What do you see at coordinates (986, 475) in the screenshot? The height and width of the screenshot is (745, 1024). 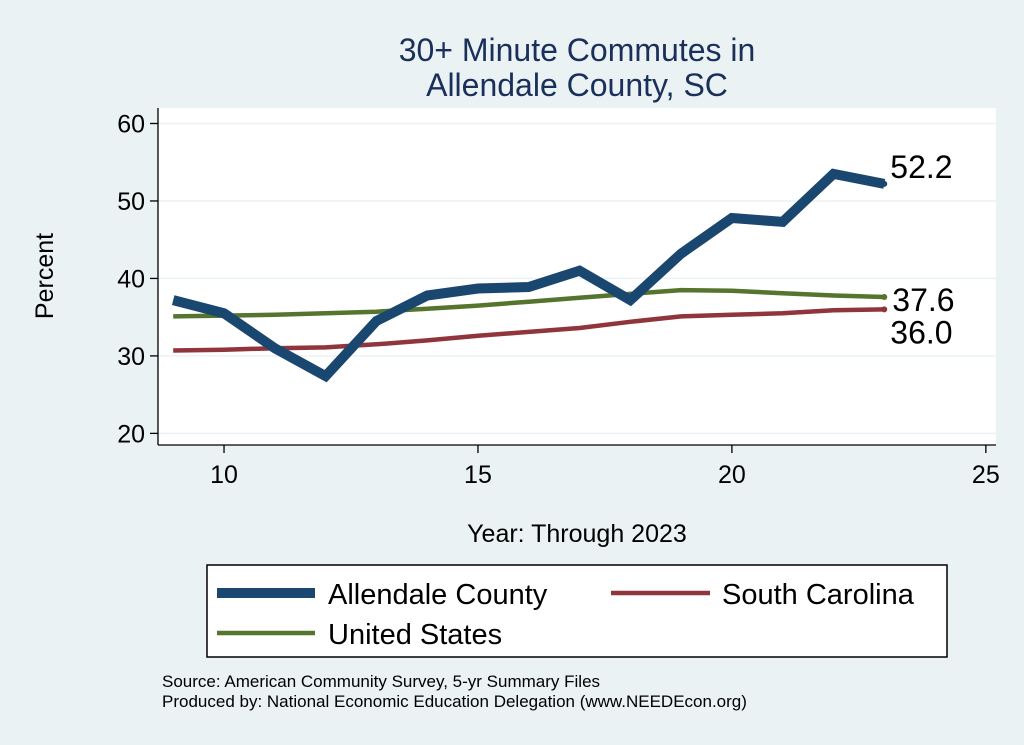 I see `x-tick-label-25: 25` at bounding box center [986, 475].